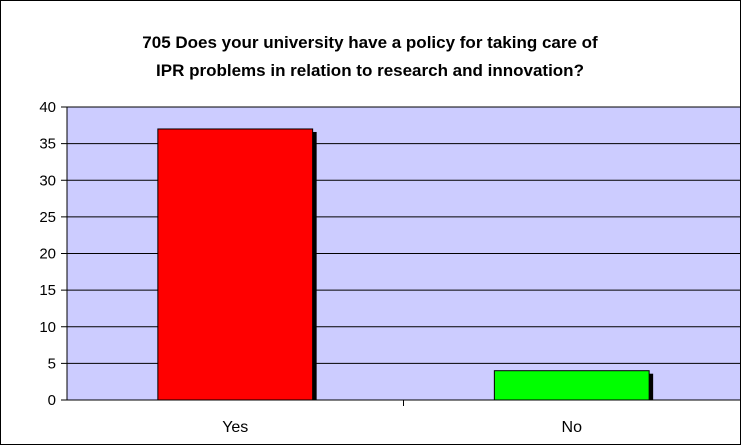 The width and height of the screenshot is (741, 445). What do you see at coordinates (47, 180) in the screenshot?
I see `y-tick-label: 30` at bounding box center [47, 180].